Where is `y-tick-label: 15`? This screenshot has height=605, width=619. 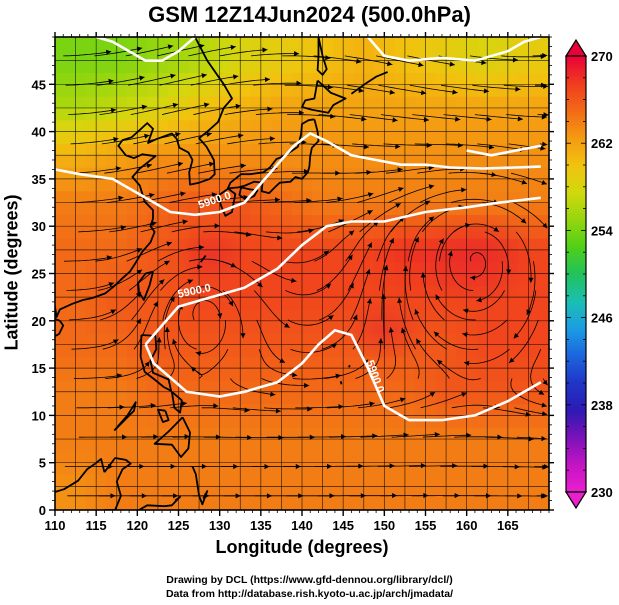 y-tick-label: 15 is located at coordinates (39, 368).